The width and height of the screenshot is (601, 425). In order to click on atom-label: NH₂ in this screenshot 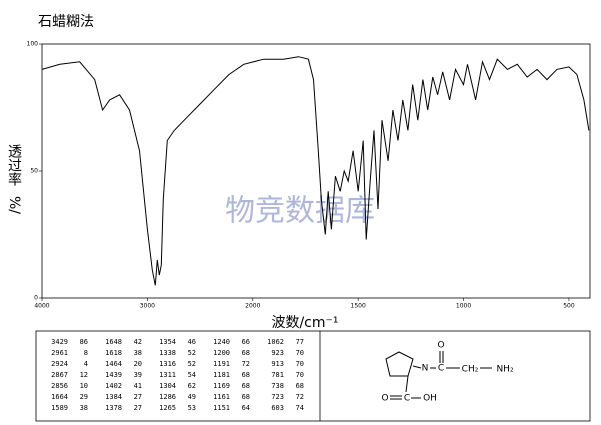, I will do `click(505, 370)`.